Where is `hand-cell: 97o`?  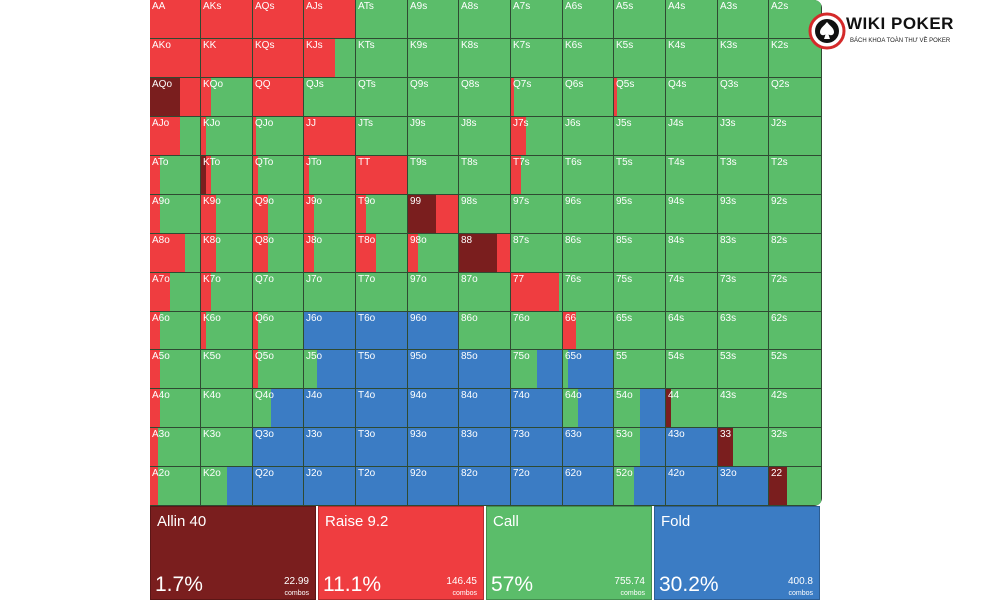
hand-cell: 97o is located at coordinates (433, 292).